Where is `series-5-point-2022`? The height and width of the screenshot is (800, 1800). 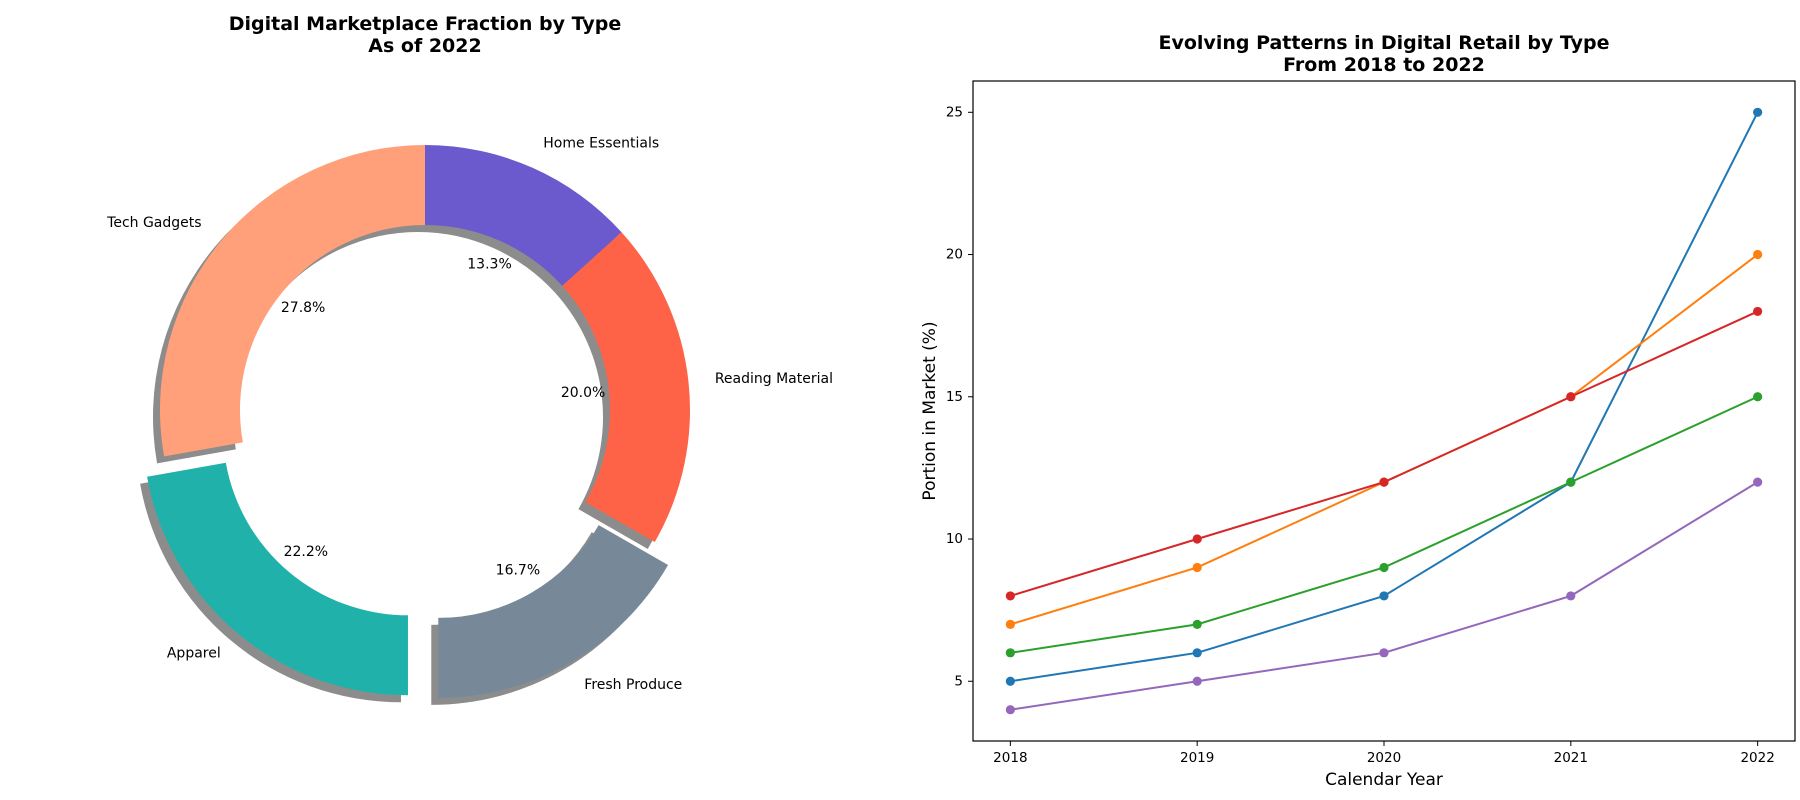 series-5-point-2022 is located at coordinates (1758, 482).